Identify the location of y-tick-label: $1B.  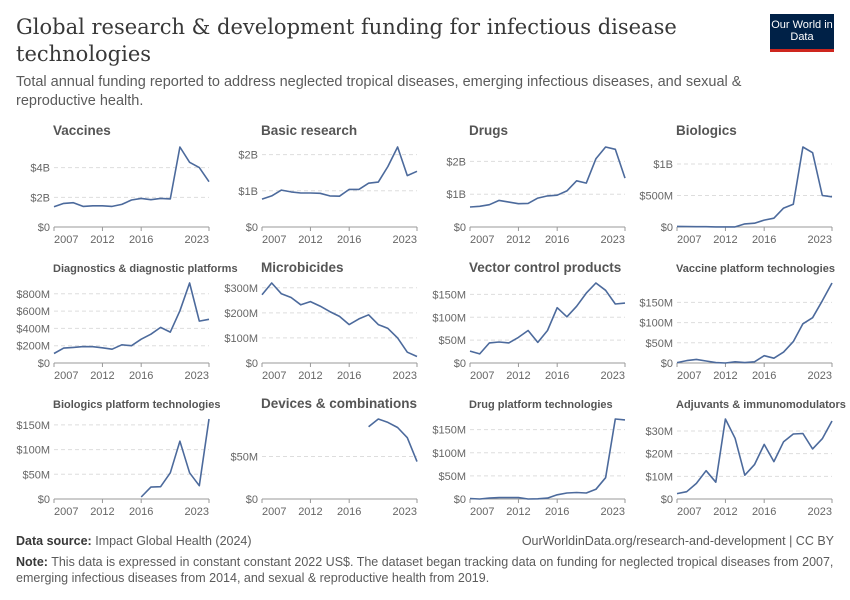
(663, 165).